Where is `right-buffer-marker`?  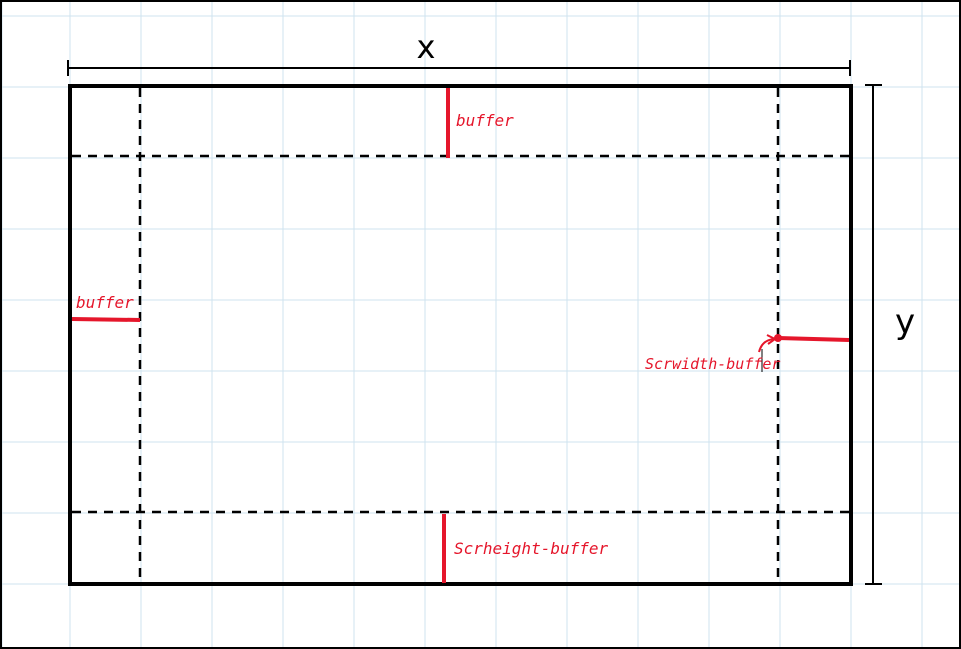
right-buffer-marker is located at coordinates (813, 339).